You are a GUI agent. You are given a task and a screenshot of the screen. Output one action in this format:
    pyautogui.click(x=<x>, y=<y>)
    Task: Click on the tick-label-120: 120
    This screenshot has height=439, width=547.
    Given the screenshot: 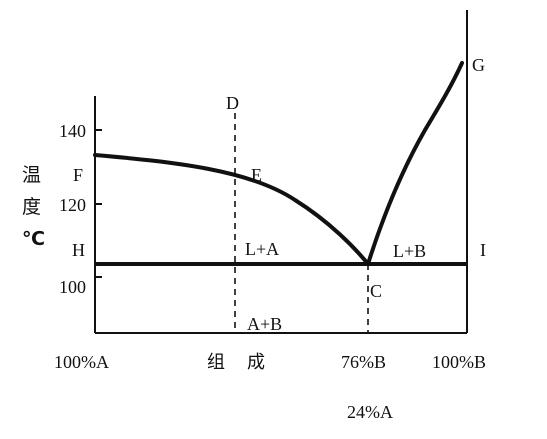 What is the action you would take?
    pyautogui.click(x=72, y=205)
    